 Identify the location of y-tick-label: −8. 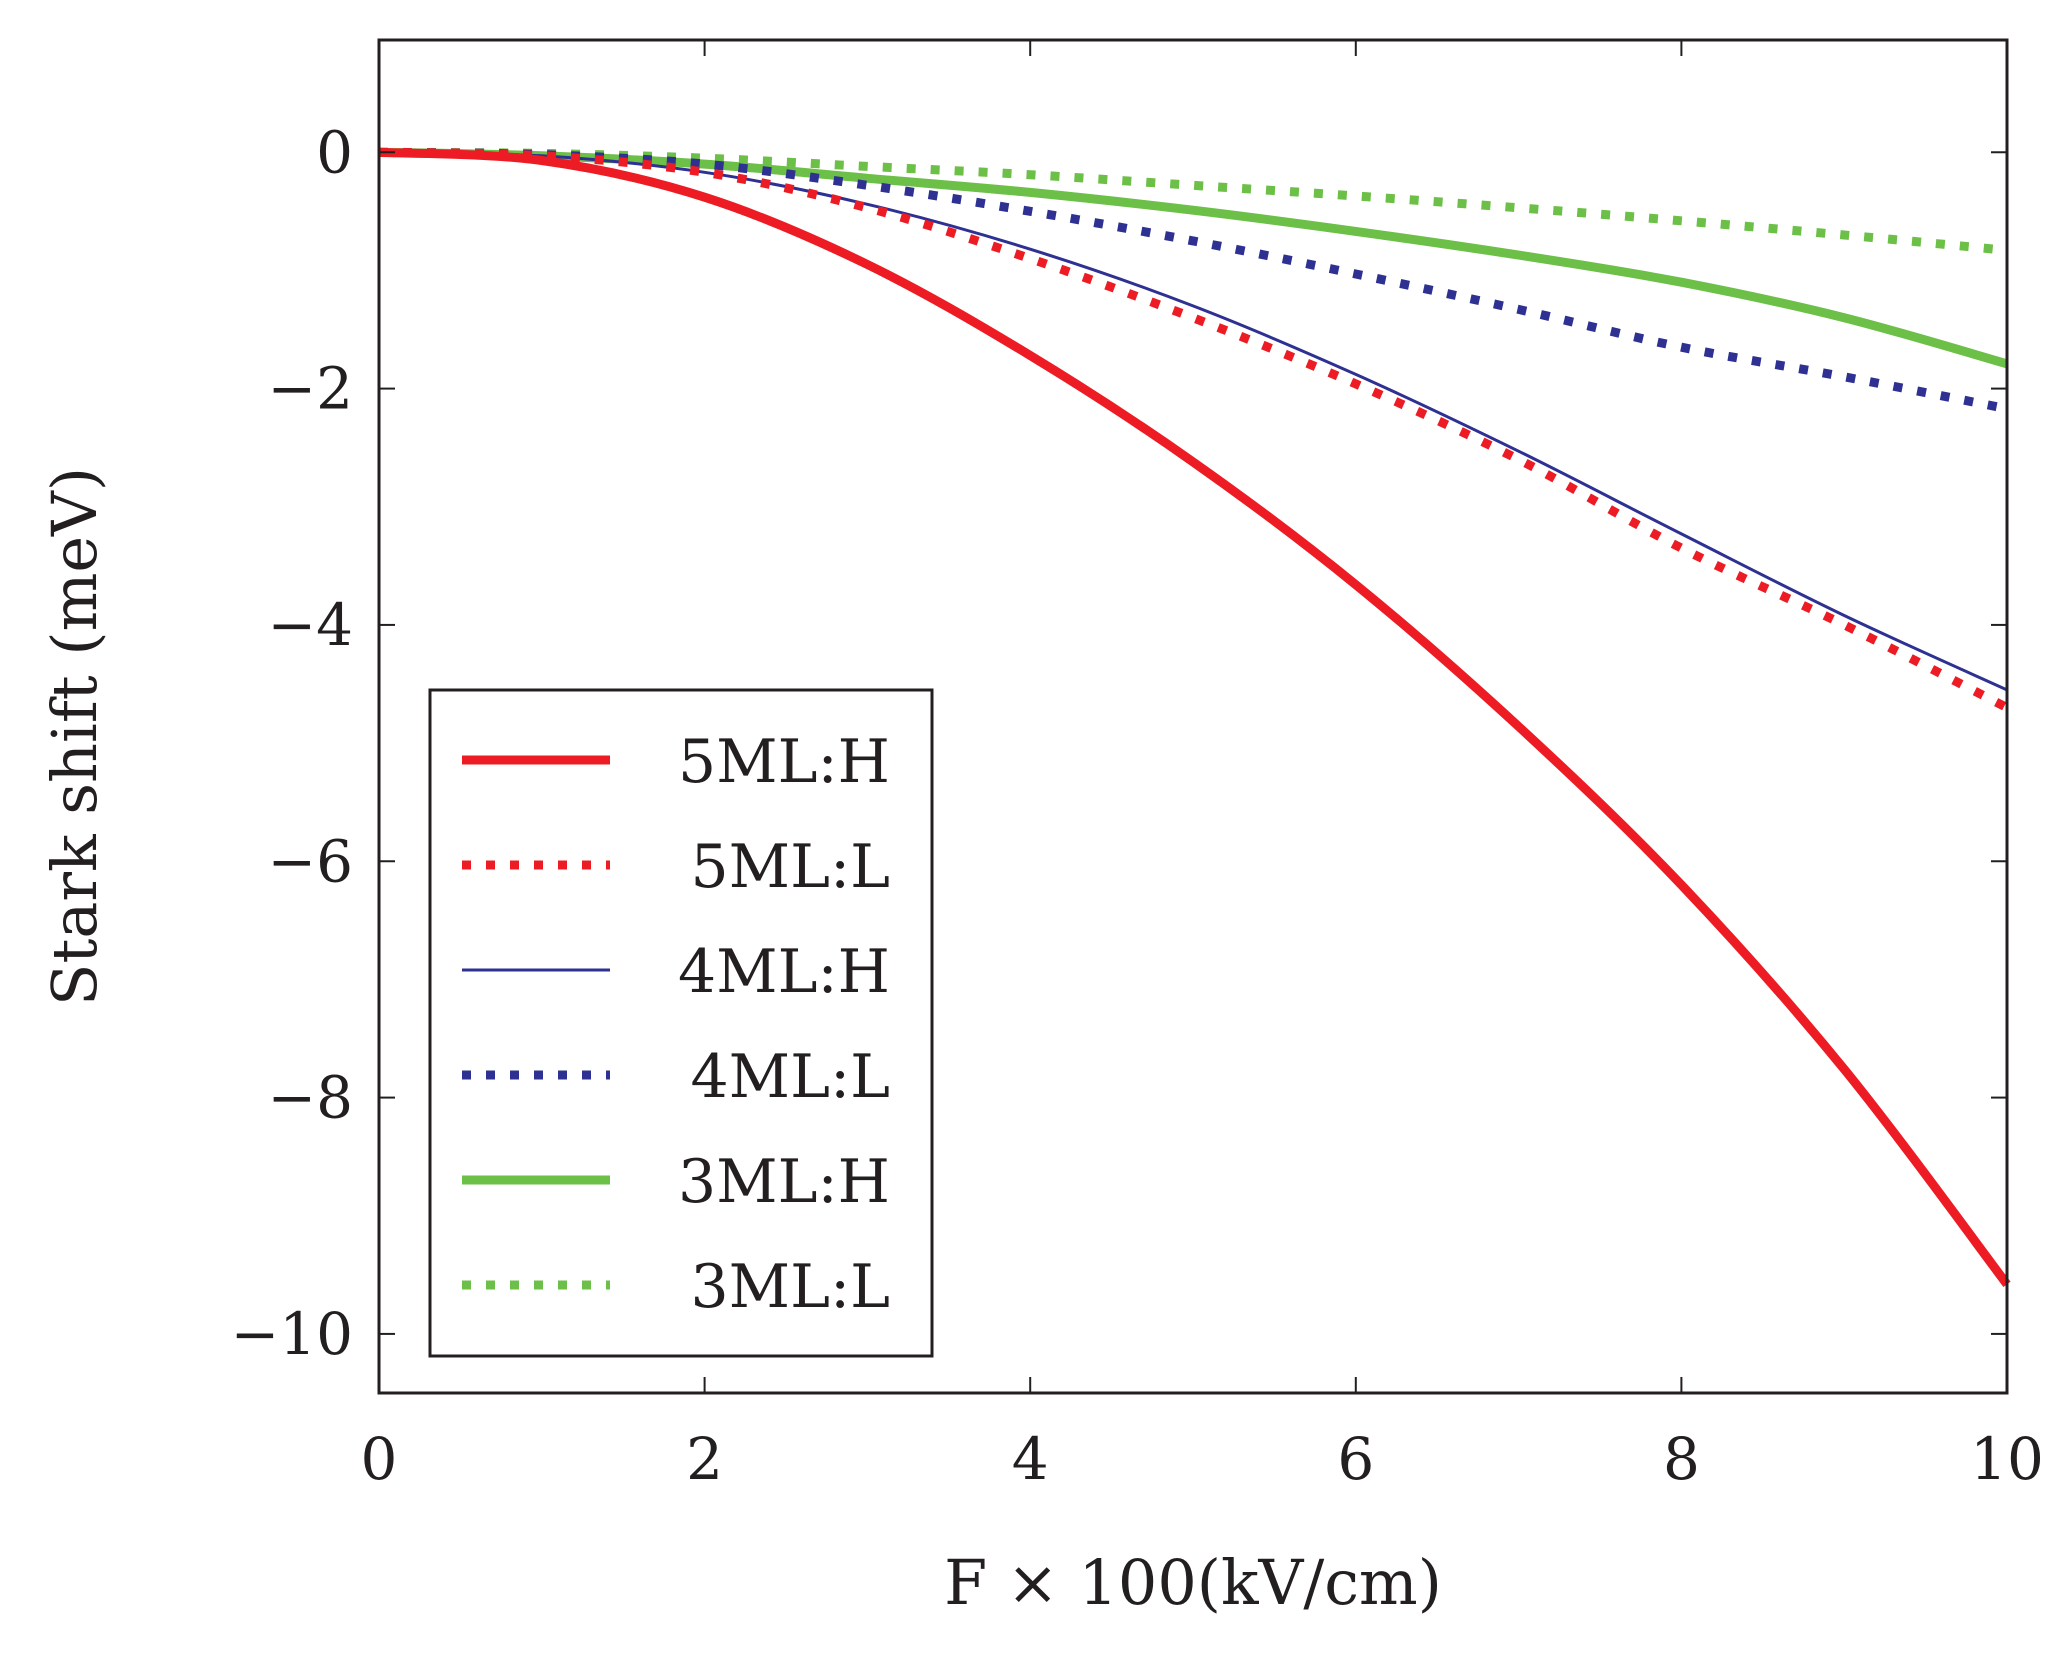
(311, 1098).